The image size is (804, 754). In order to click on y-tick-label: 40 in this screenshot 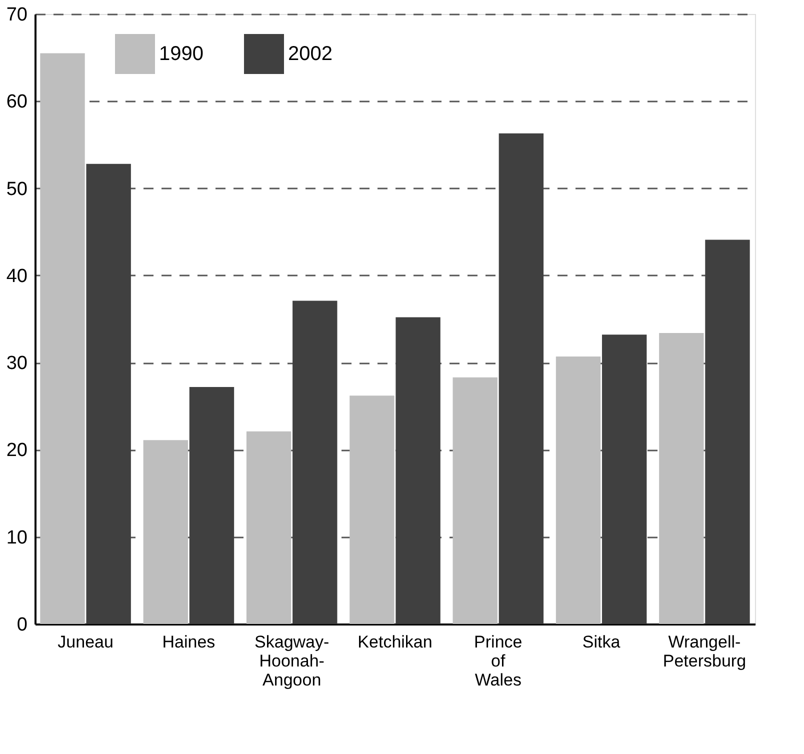, I will do `click(17, 276)`.